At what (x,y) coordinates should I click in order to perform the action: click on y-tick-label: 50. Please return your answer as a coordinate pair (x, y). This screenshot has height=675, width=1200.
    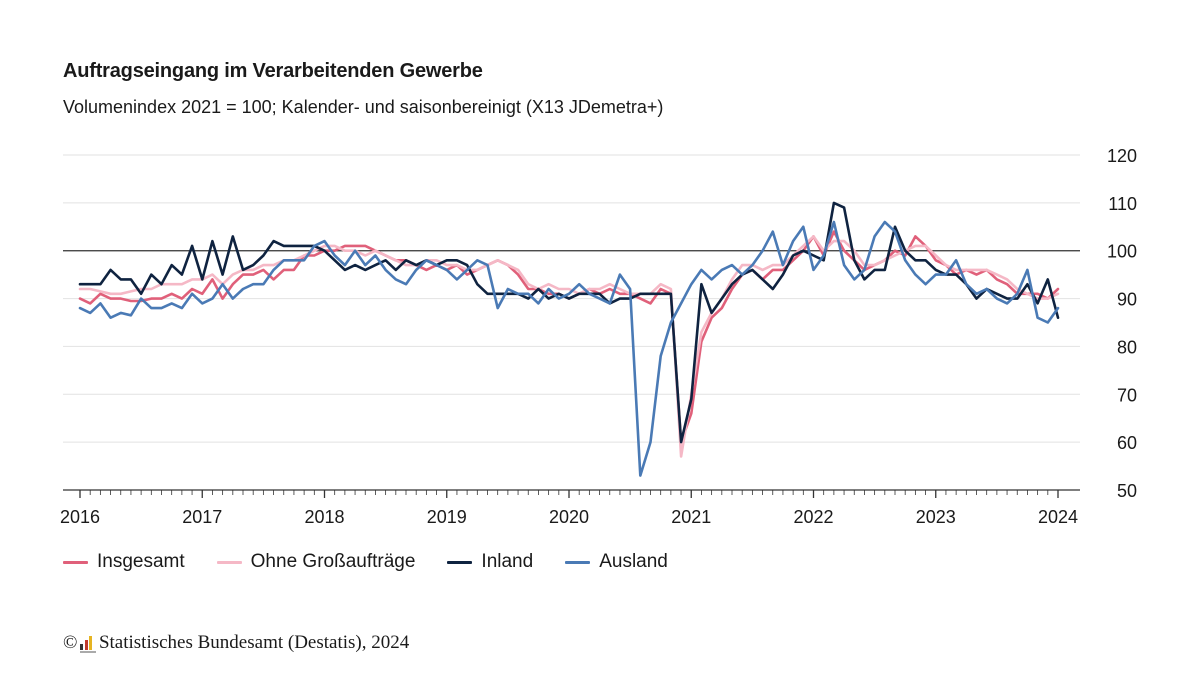
    Looking at the image, I should click on (1127, 491).